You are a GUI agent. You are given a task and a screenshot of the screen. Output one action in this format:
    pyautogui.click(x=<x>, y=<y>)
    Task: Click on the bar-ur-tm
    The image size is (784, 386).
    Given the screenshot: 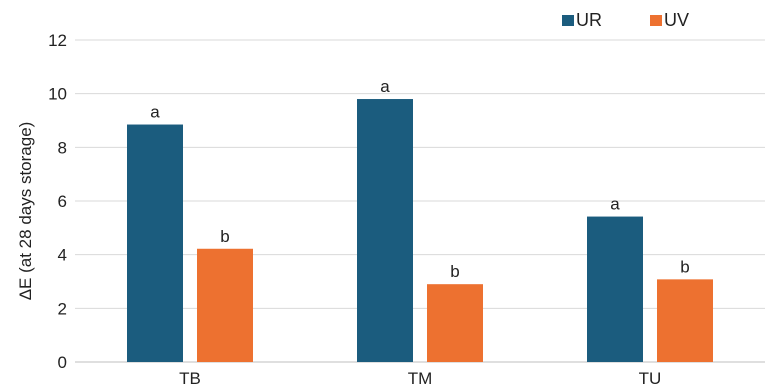 What is the action you would take?
    pyautogui.click(x=385, y=231)
    